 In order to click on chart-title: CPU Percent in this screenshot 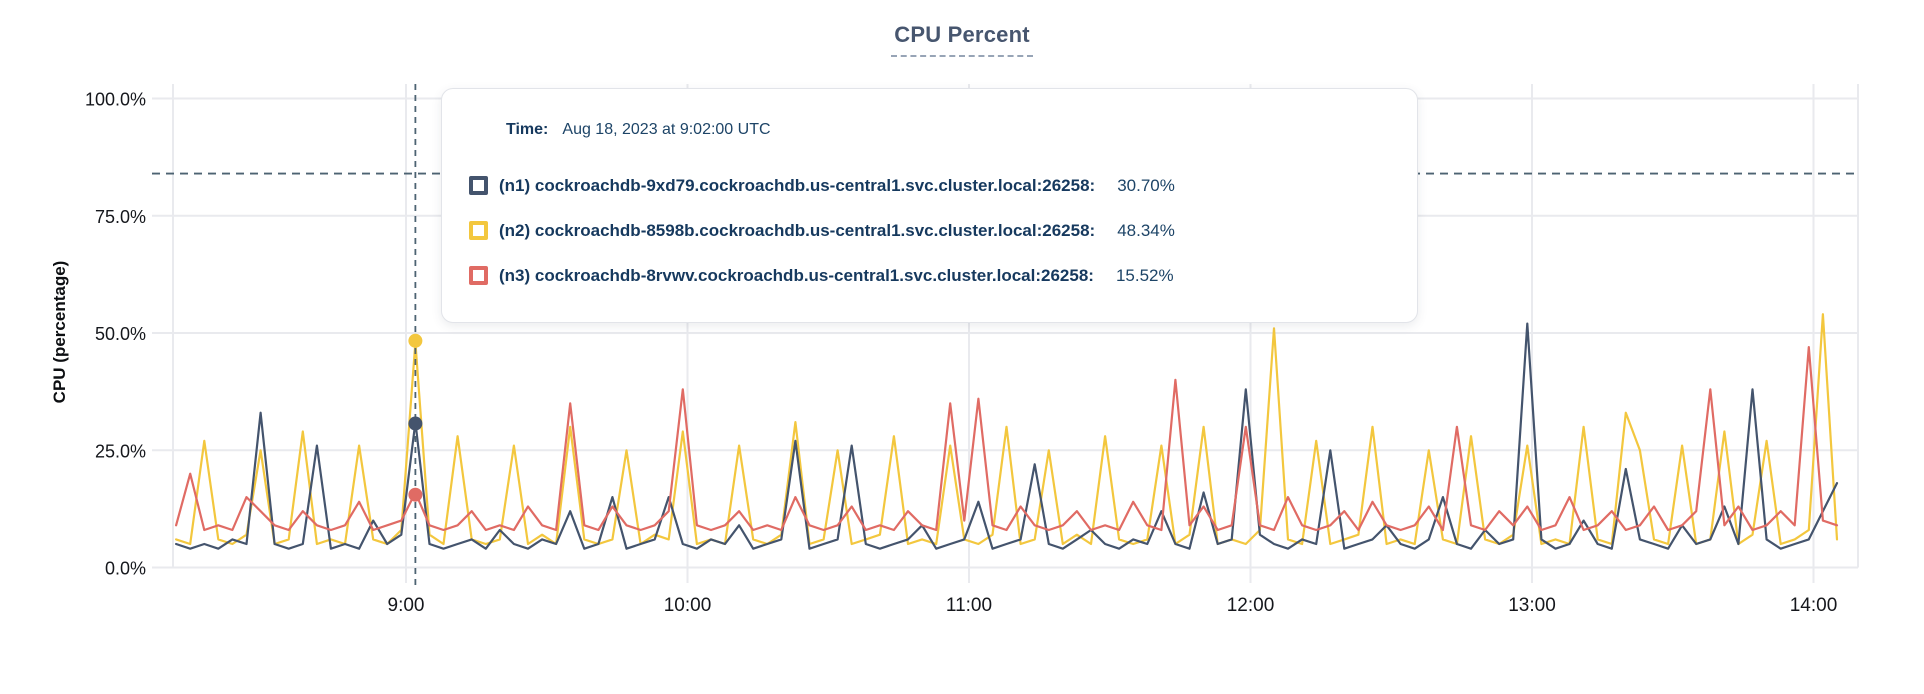, I will do `click(962, 39)`.